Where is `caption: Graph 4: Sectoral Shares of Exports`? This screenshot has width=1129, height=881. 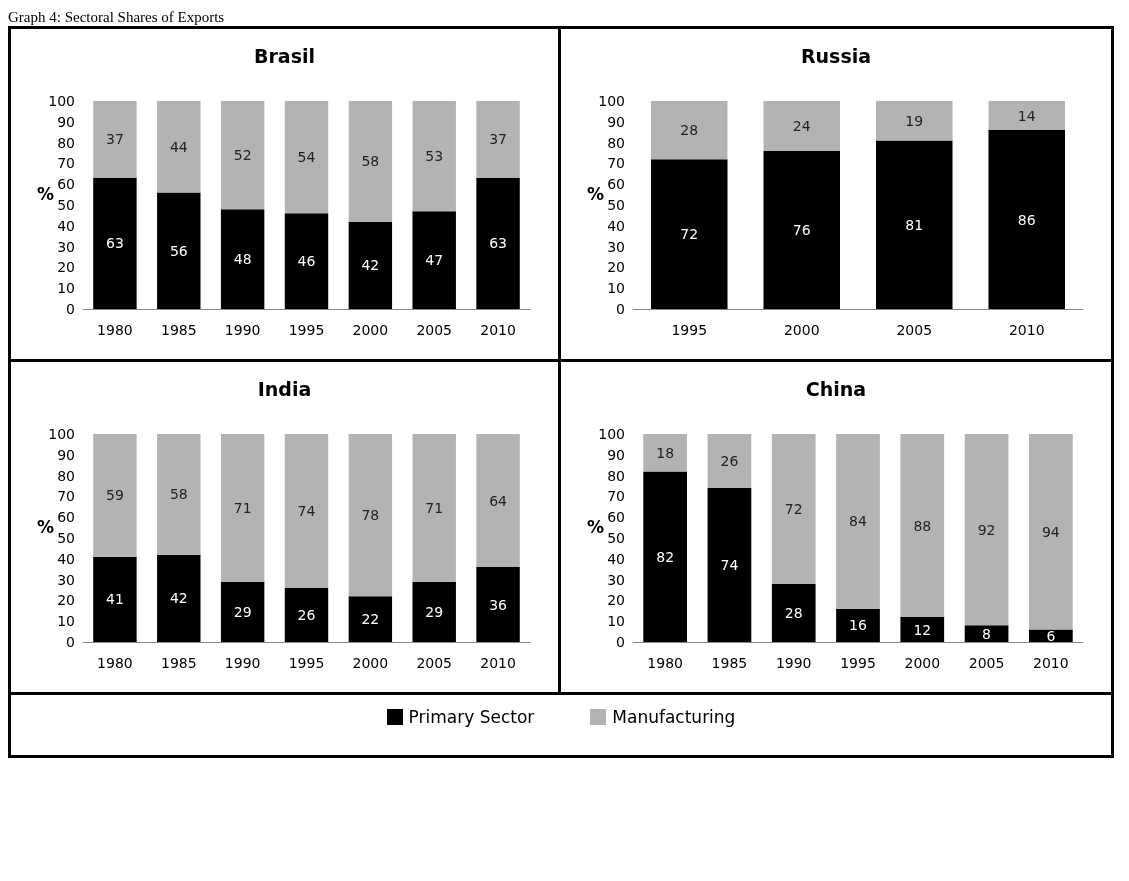
caption: Graph 4: Sectoral Shares of Exports is located at coordinates (117, 17).